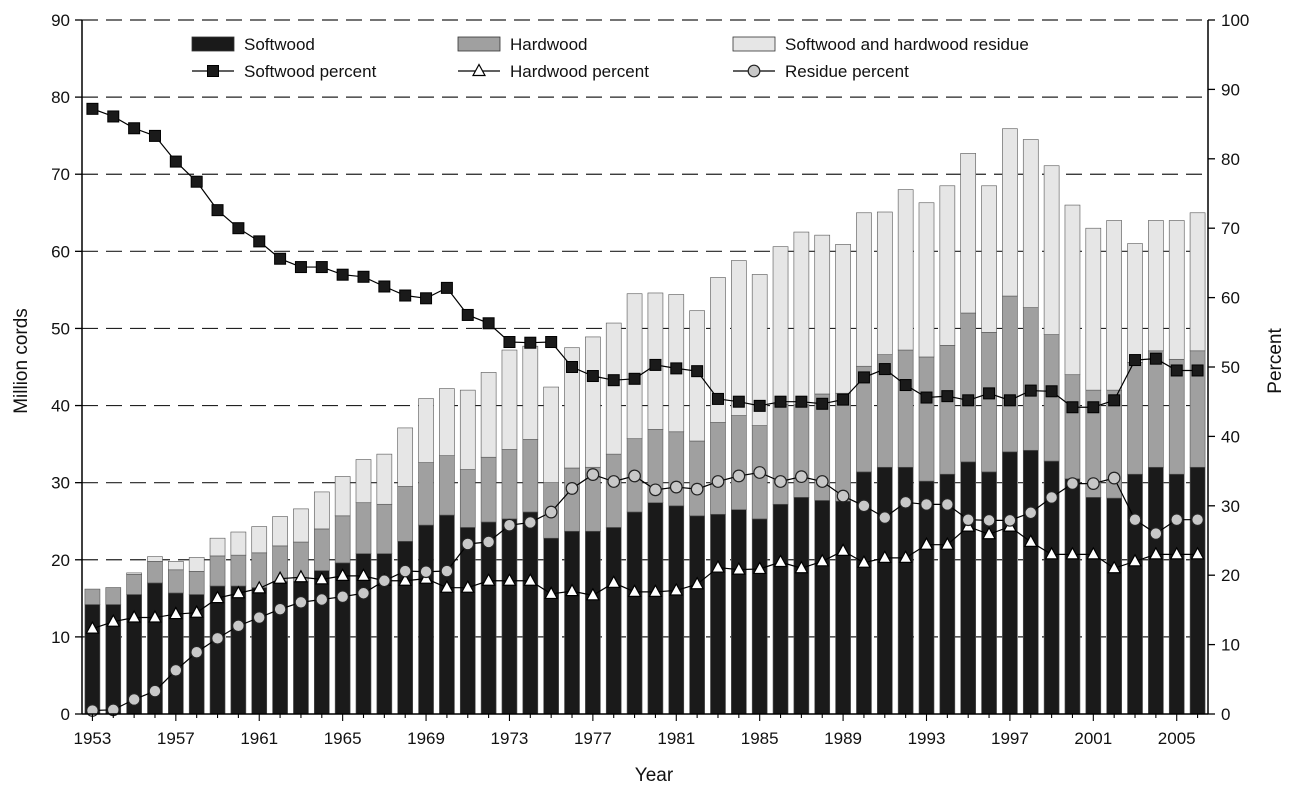 The image size is (1289, 787). What do you see at coordinates (927, 738) in the screenshot?
I see `x-tick-label: 1993` at bounding box center [927, 738].